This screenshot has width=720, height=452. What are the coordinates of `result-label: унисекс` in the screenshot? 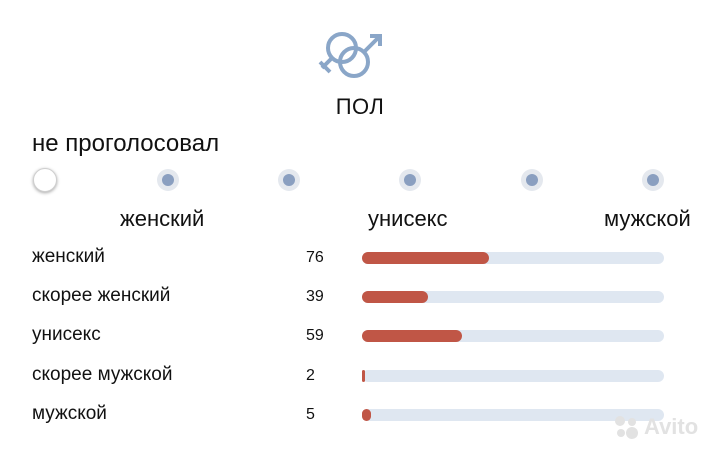 It's located at (66, 334).